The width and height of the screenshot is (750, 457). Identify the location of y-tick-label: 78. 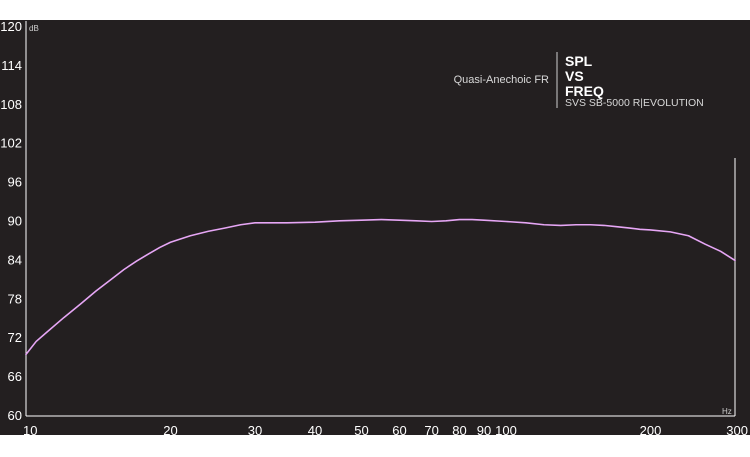
(15, 298).